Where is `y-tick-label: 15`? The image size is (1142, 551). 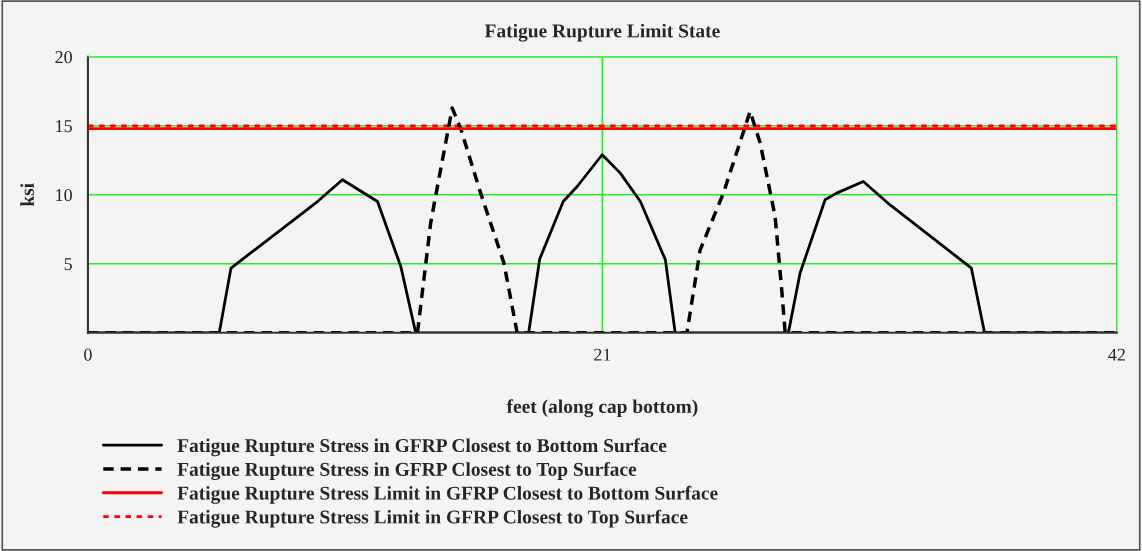
y-tick-label: 15 is located at coordinates (64, 126).